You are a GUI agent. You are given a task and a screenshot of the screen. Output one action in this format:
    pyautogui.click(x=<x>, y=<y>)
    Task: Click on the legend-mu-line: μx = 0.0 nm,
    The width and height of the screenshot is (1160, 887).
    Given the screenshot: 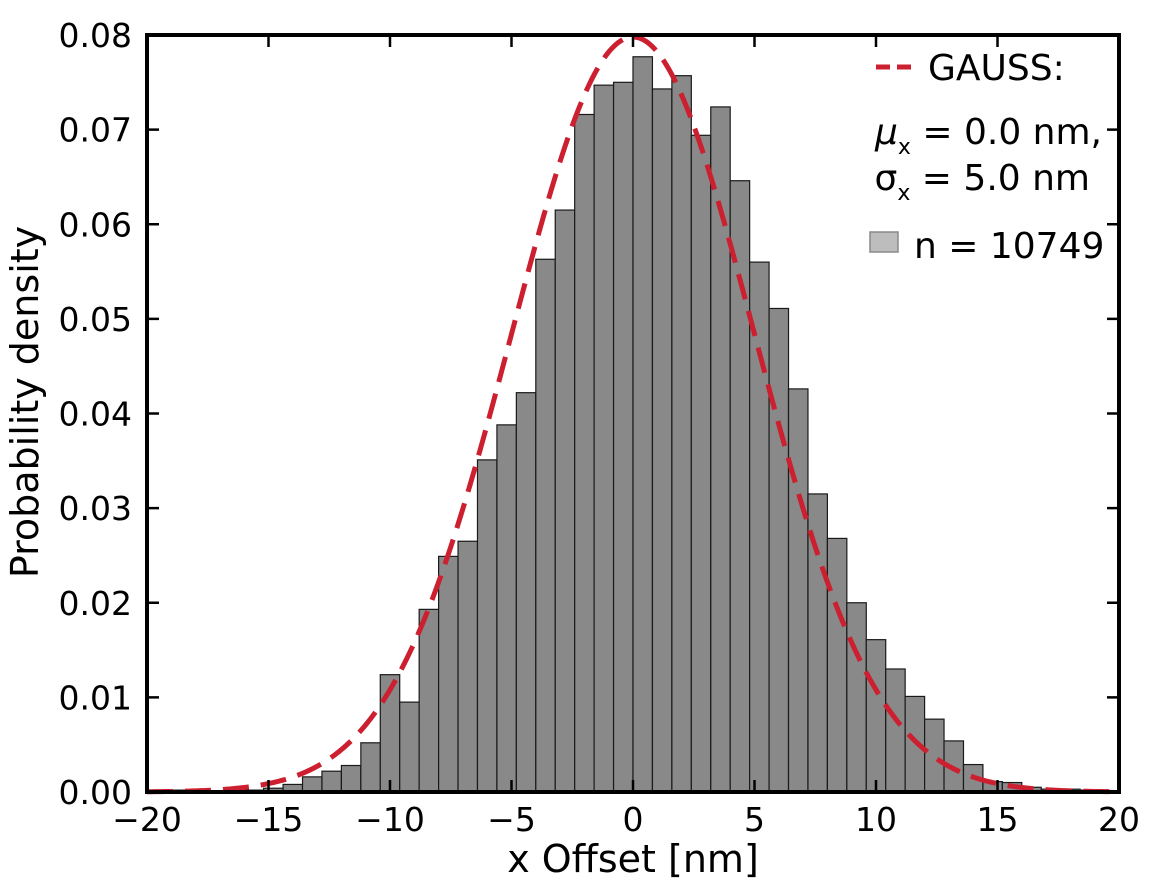 What is the action you would take?
    pyautogui.click(x=988, y=136)
    